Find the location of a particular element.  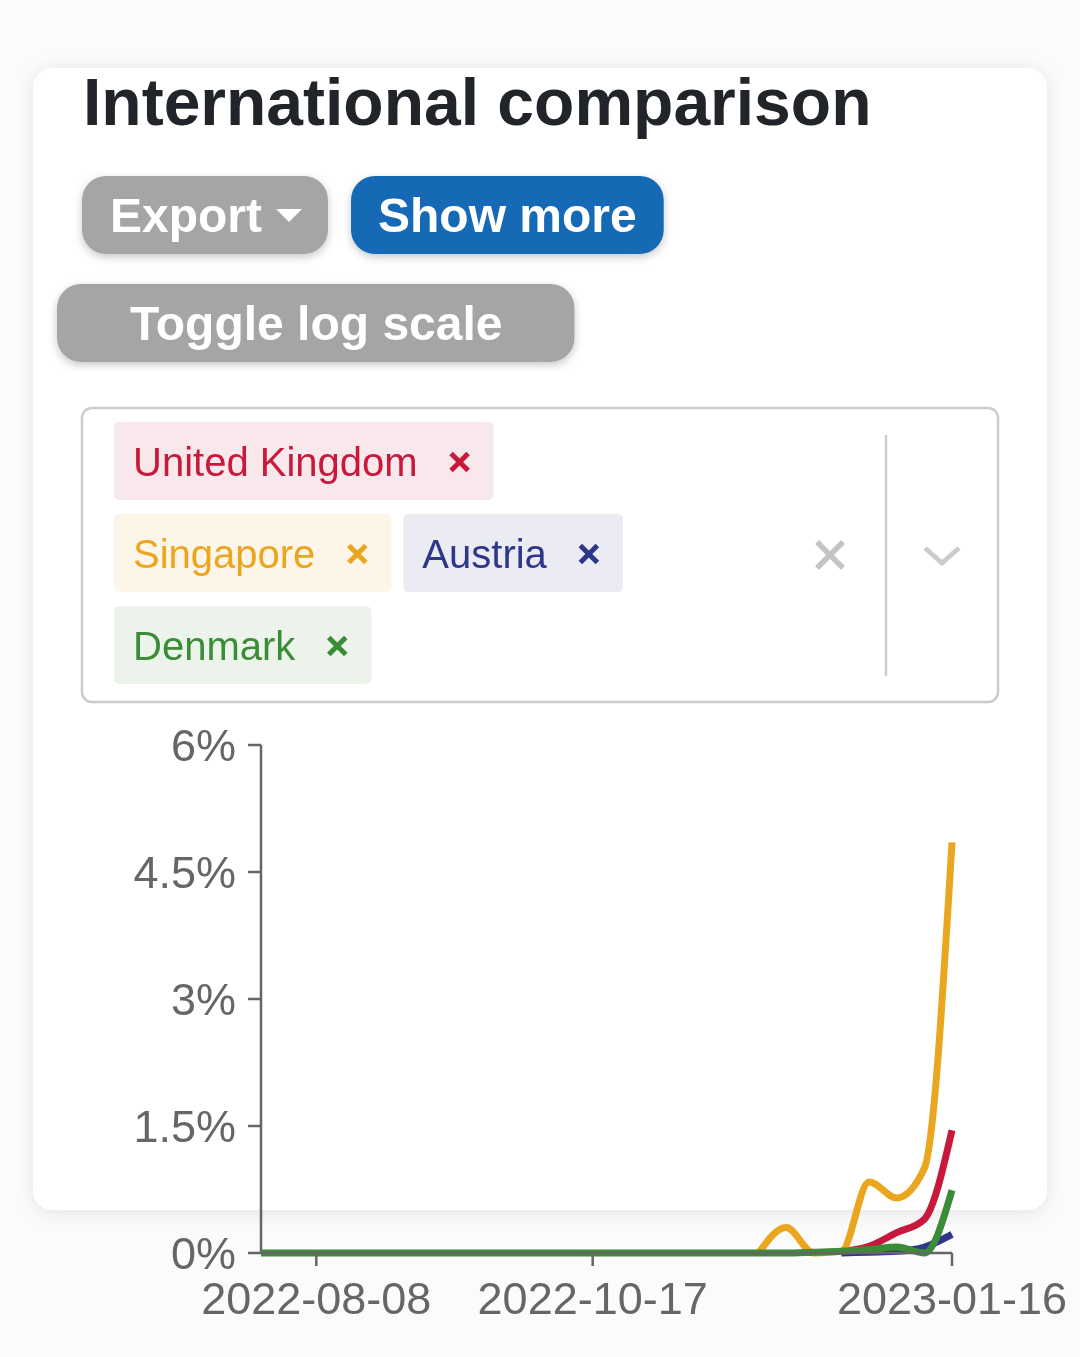

y-tick-label: 1.5% is located at coordinates (184, 1126).